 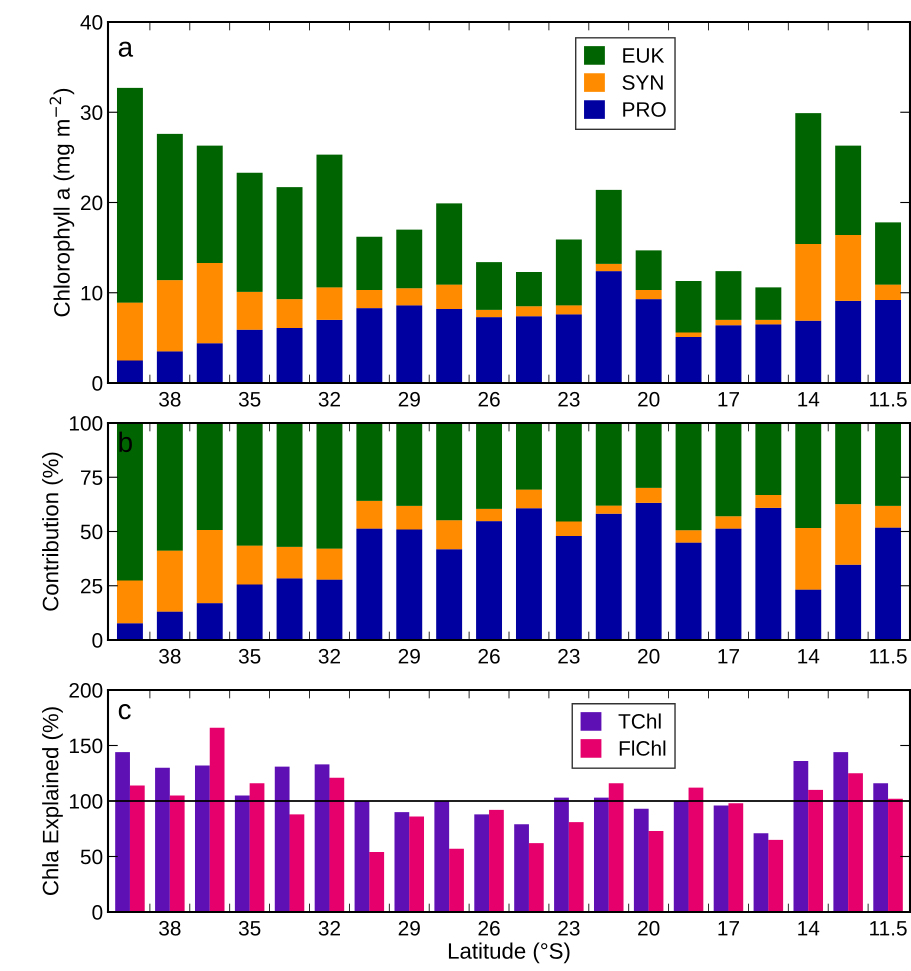 What do you see at coordinates (644, 109) in the screenshot?
I see `legend-label: PRO` at bounding box center [644, 109].